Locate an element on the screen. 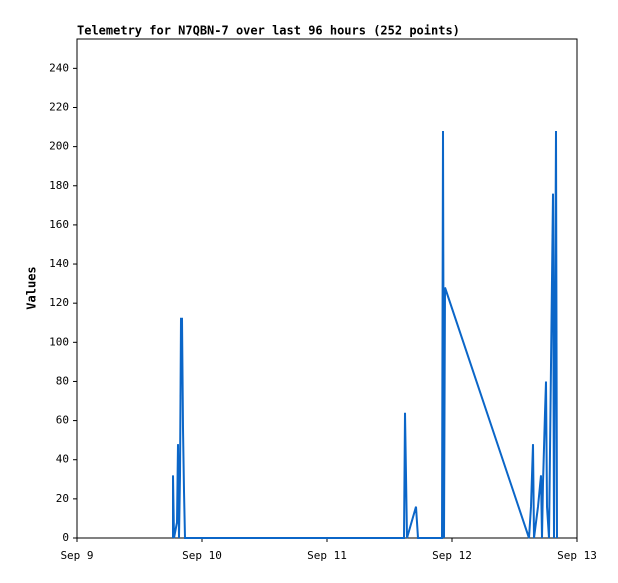  y-tick-label: 0 is located at coordinates (65, 537).